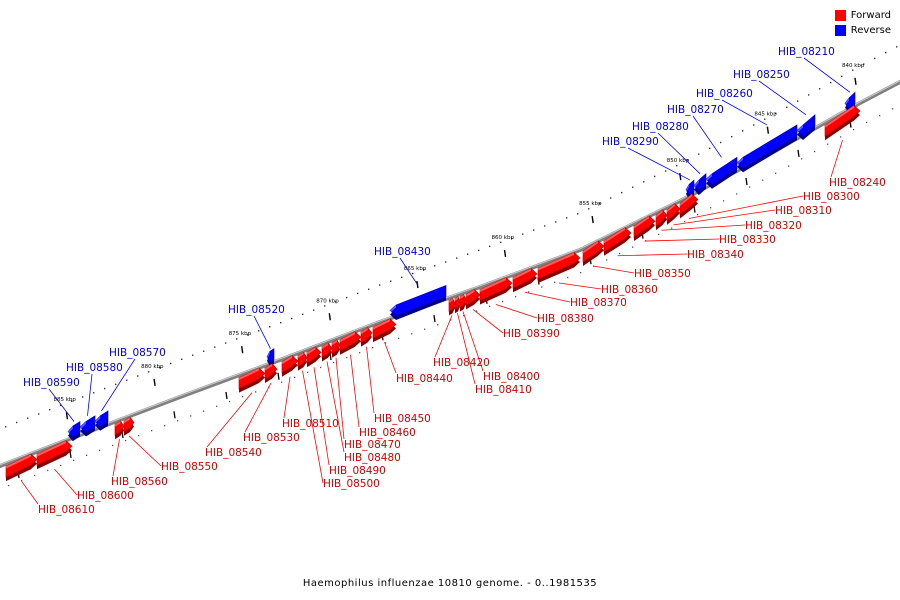 The width and height of the screenshot is (900, 600). I want to click on gene-label-hib-08410: HIB_08410, so click(503, 390).